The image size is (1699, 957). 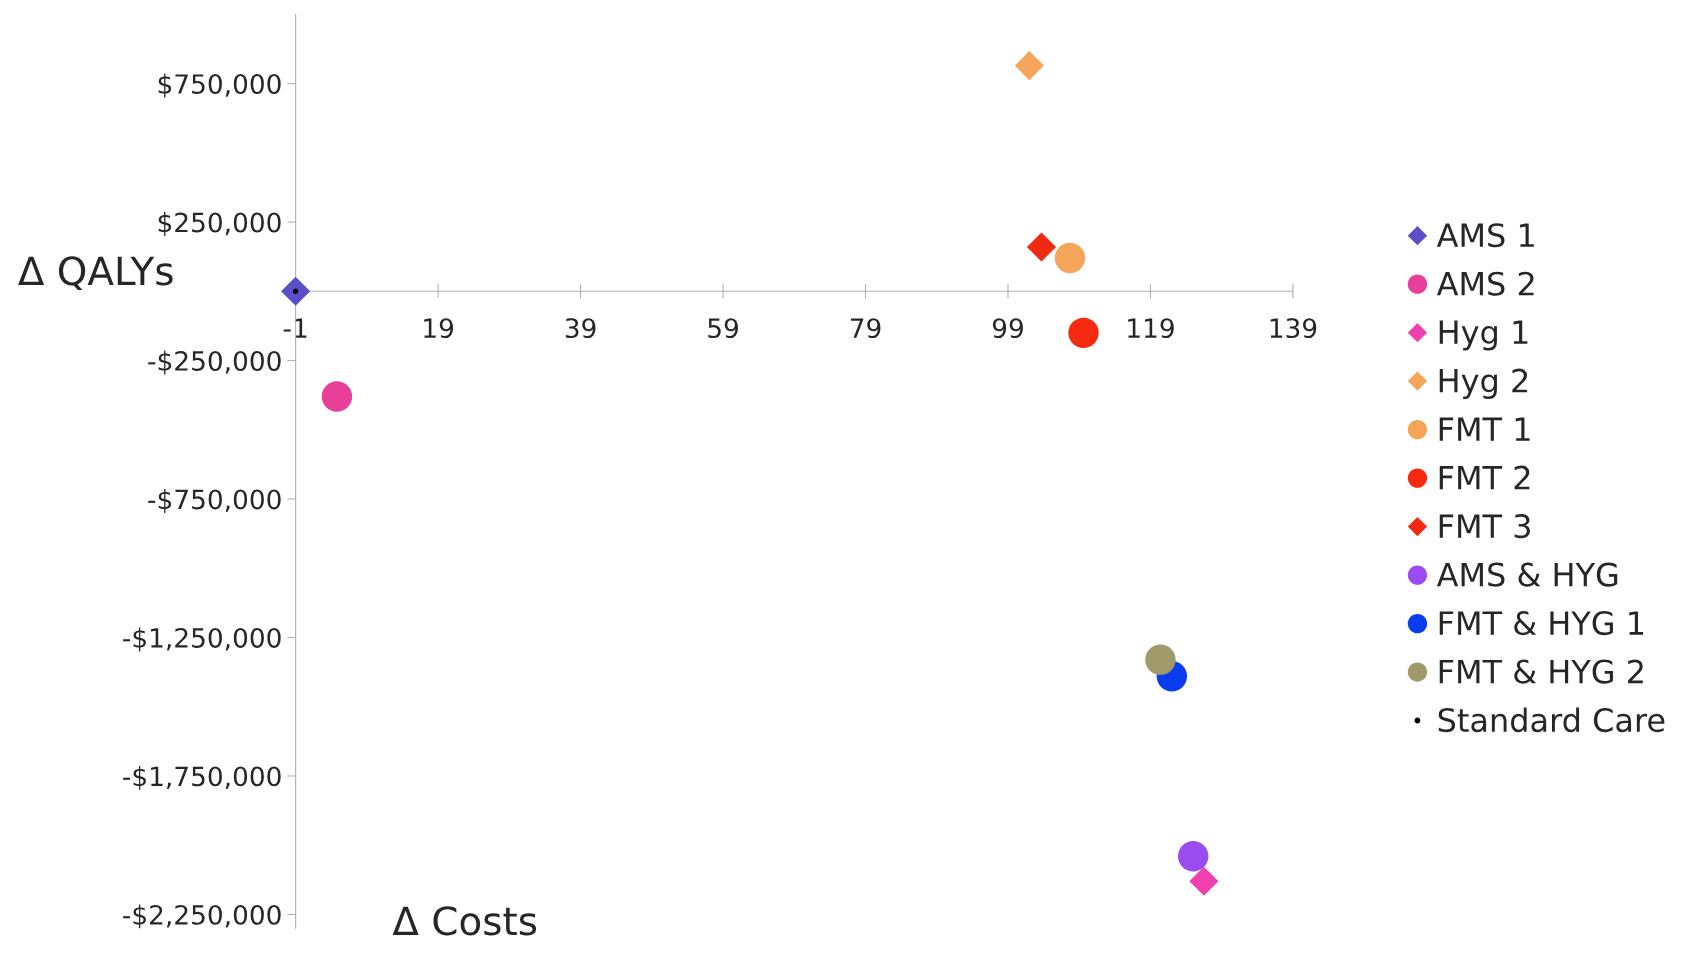 I want to click on y-tick-label: -$1,250,000, so click(x=202, y=639).